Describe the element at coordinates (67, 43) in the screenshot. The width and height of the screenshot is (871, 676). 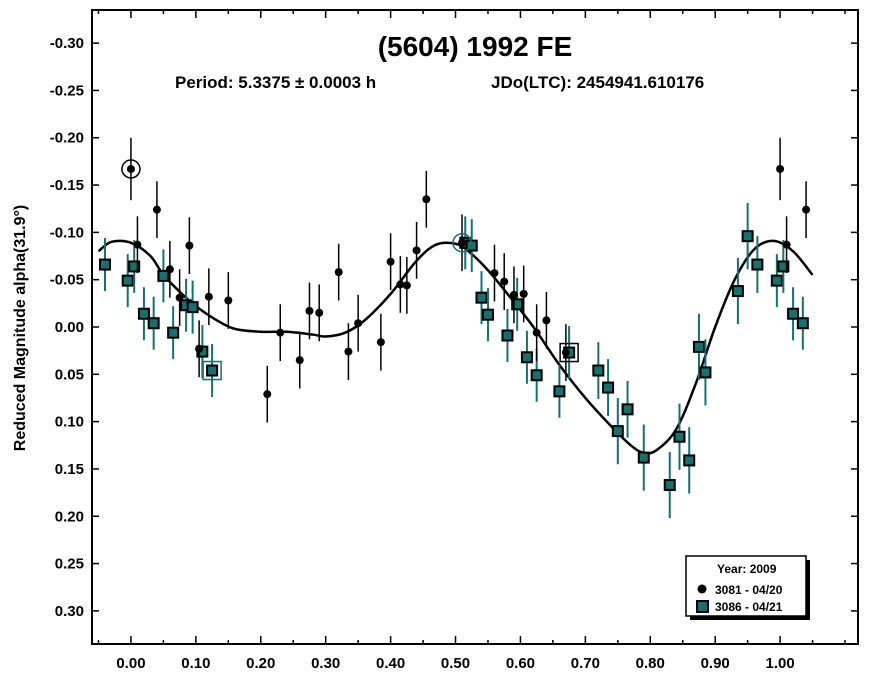
I see `y-tick-label: -0.30` at that location.